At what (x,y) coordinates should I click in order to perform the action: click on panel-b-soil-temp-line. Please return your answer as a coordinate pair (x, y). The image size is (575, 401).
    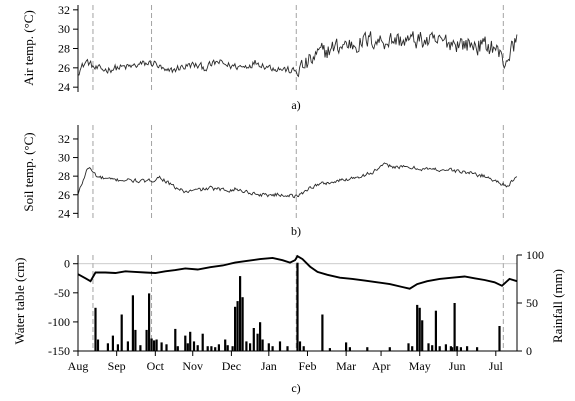
    Looking at the image, I should click on (297, 180).